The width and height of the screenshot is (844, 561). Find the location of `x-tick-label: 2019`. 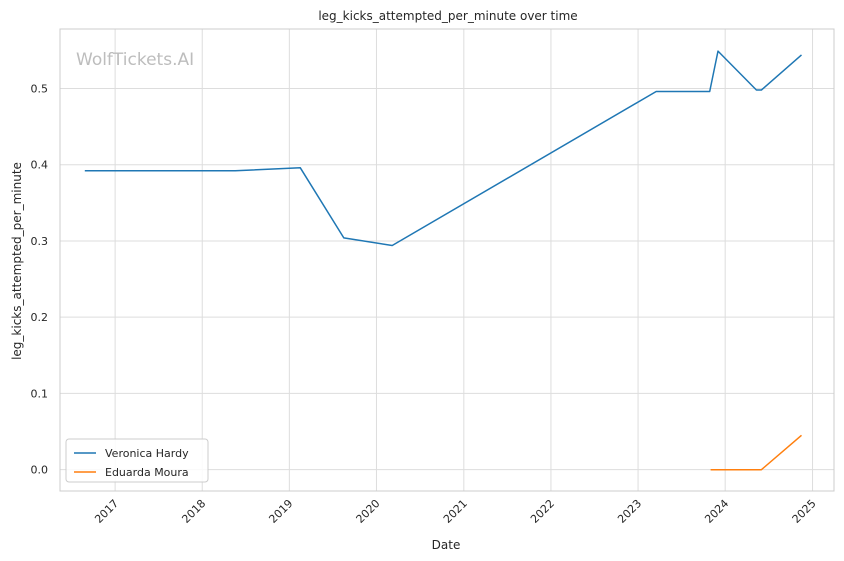

x-tick-label: 2019 is located at coordinates (280, 511).